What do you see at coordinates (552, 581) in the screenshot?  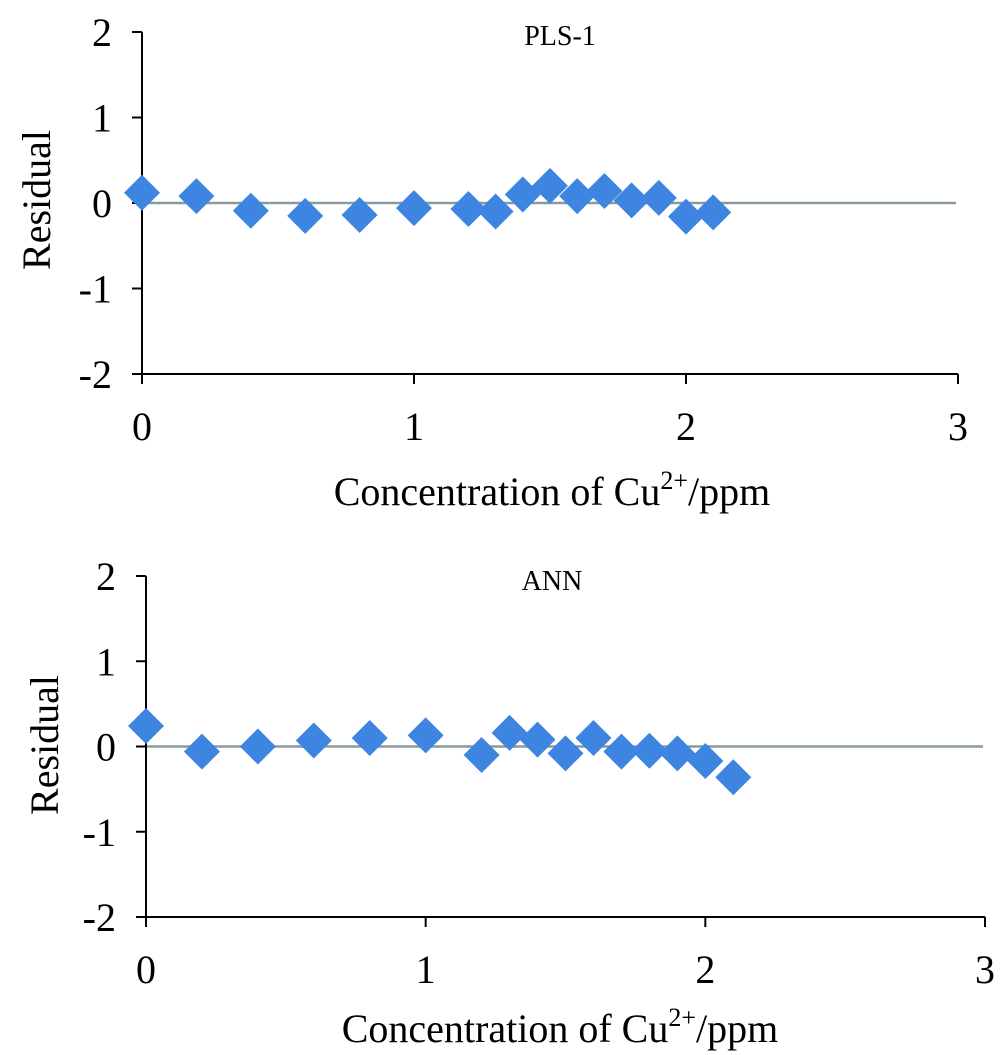 I see `chart-title: ANN` at bounding box center [552, 581].